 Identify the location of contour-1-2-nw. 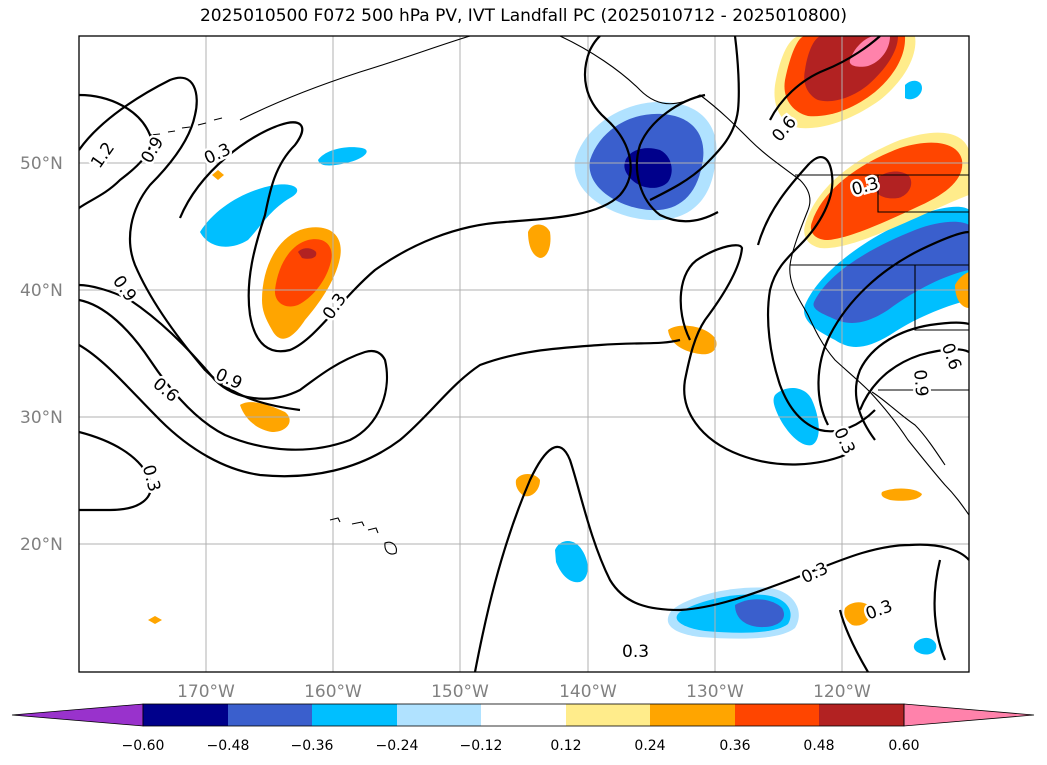
(116, 151).